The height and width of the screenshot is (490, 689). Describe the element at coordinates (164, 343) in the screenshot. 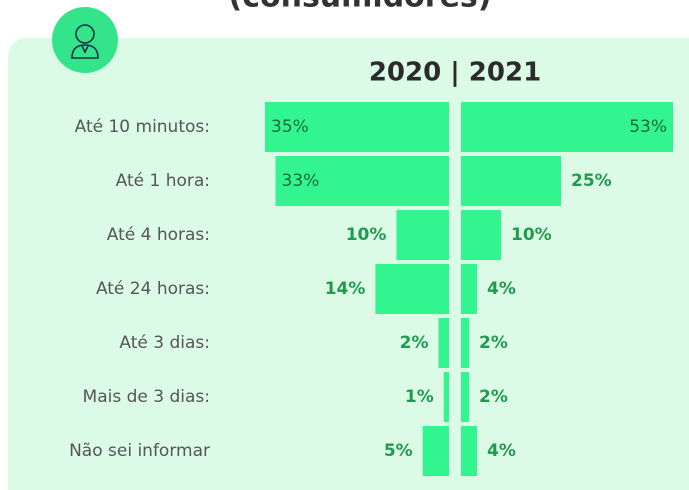

I see `category-label: Até 3 dias:` at that location.